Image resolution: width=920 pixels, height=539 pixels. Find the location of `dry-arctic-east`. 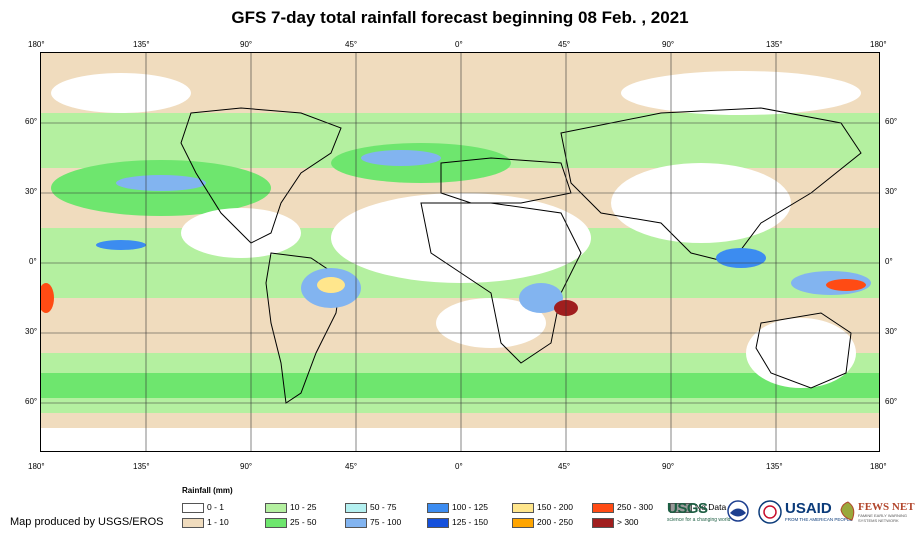

dry-arctic-east is located at coordinates (741, 93).